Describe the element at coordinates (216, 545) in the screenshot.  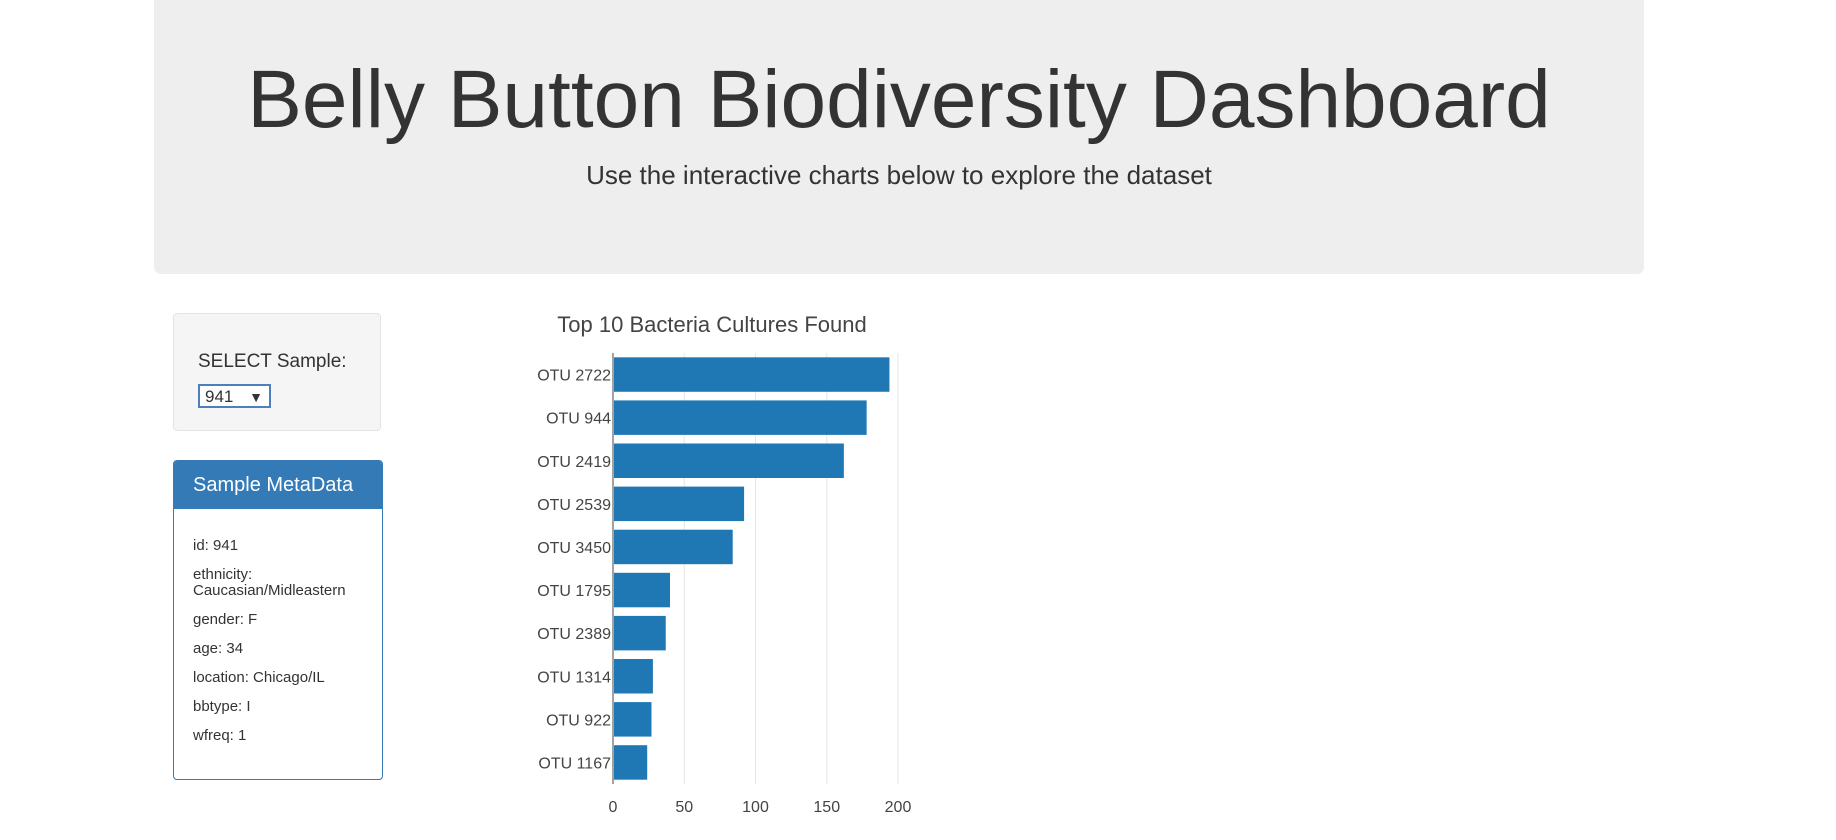
I see `metadata-item-id: id: 941` at that location.